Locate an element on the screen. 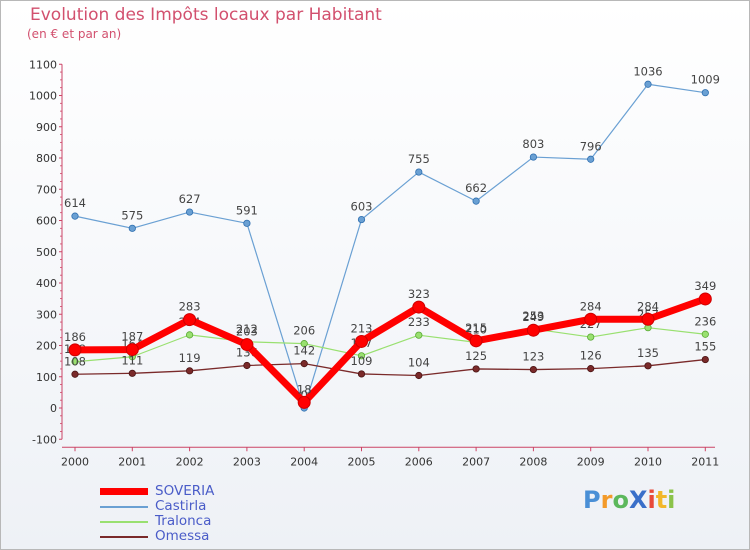 The image size is (750, 550). y-tick-label: 400 is located at coordinates (46, 283).